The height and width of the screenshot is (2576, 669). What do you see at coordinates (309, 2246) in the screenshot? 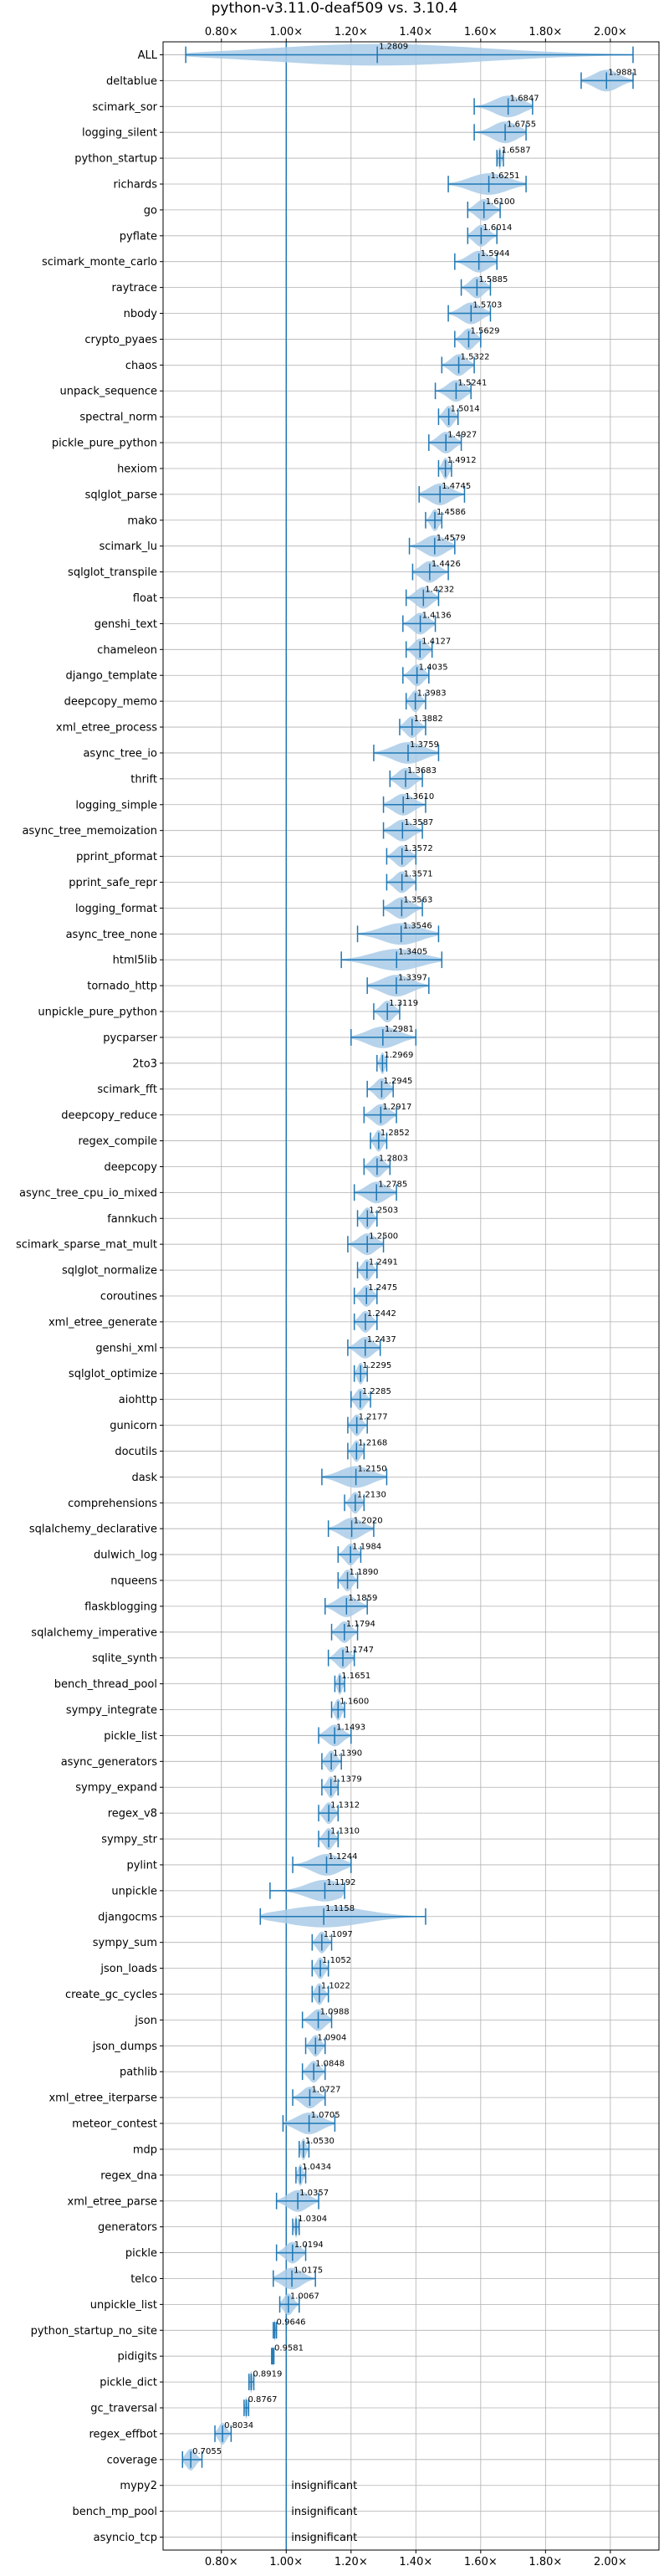
I see `value-label: 1.0194` at bounding box center [309, 2246].